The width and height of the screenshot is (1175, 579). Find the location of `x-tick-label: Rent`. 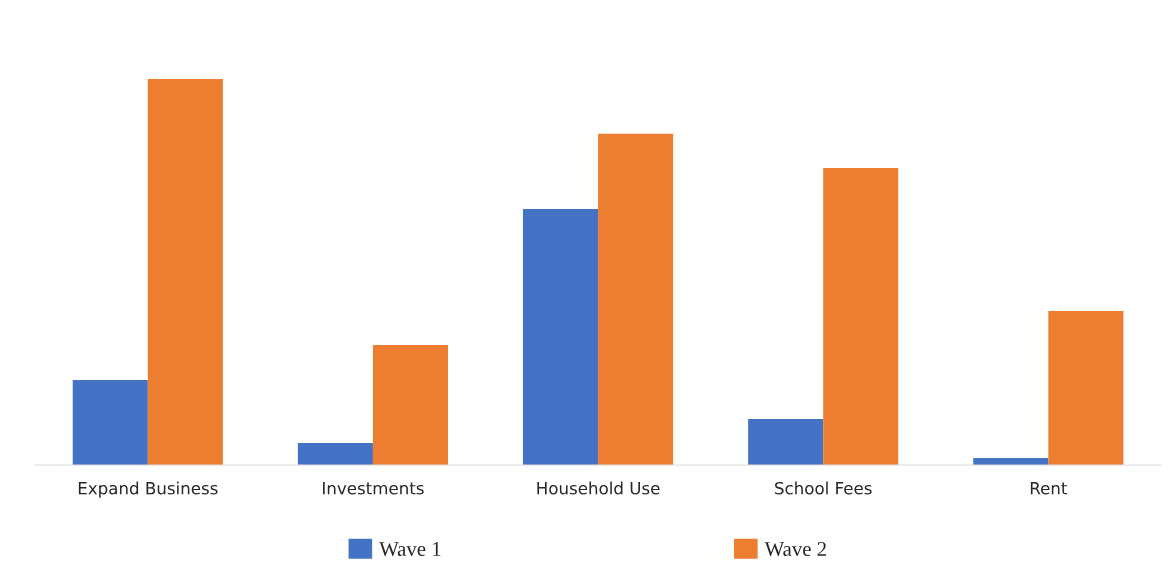

x-tick-label: Rent is located at coordinates (1049, 488).